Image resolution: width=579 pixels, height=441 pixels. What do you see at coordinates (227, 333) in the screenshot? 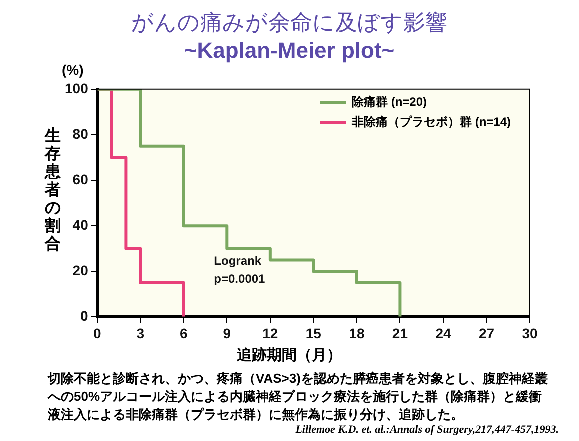
I see `x-tick-label: 9` at bounding box center [227, 333].